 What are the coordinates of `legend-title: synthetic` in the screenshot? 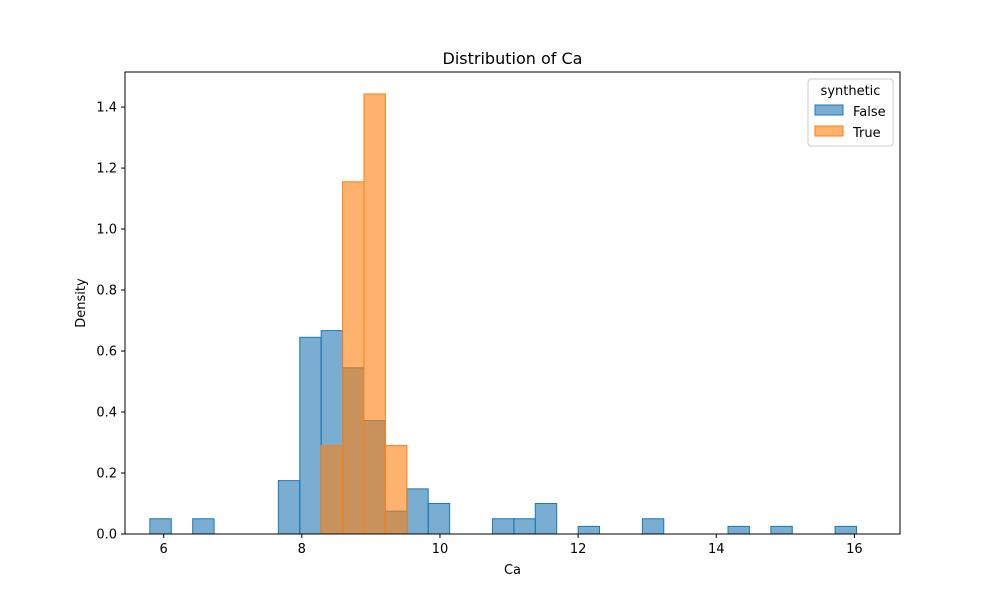 It's located at (851, 91).